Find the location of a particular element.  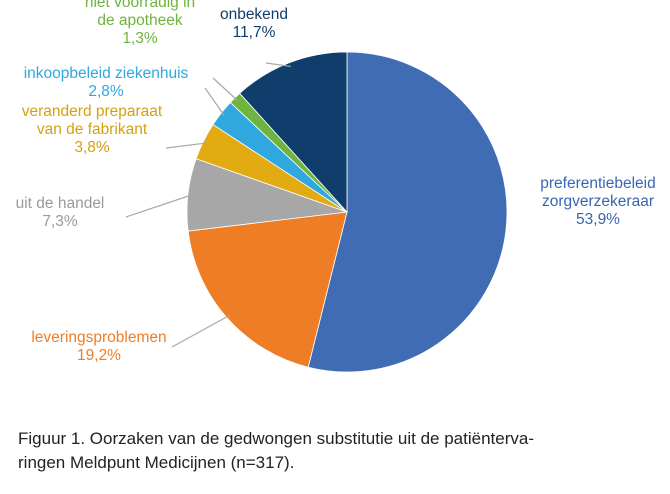

slice-label: uit de handel 7,3% is located at coordinates (60, 212).